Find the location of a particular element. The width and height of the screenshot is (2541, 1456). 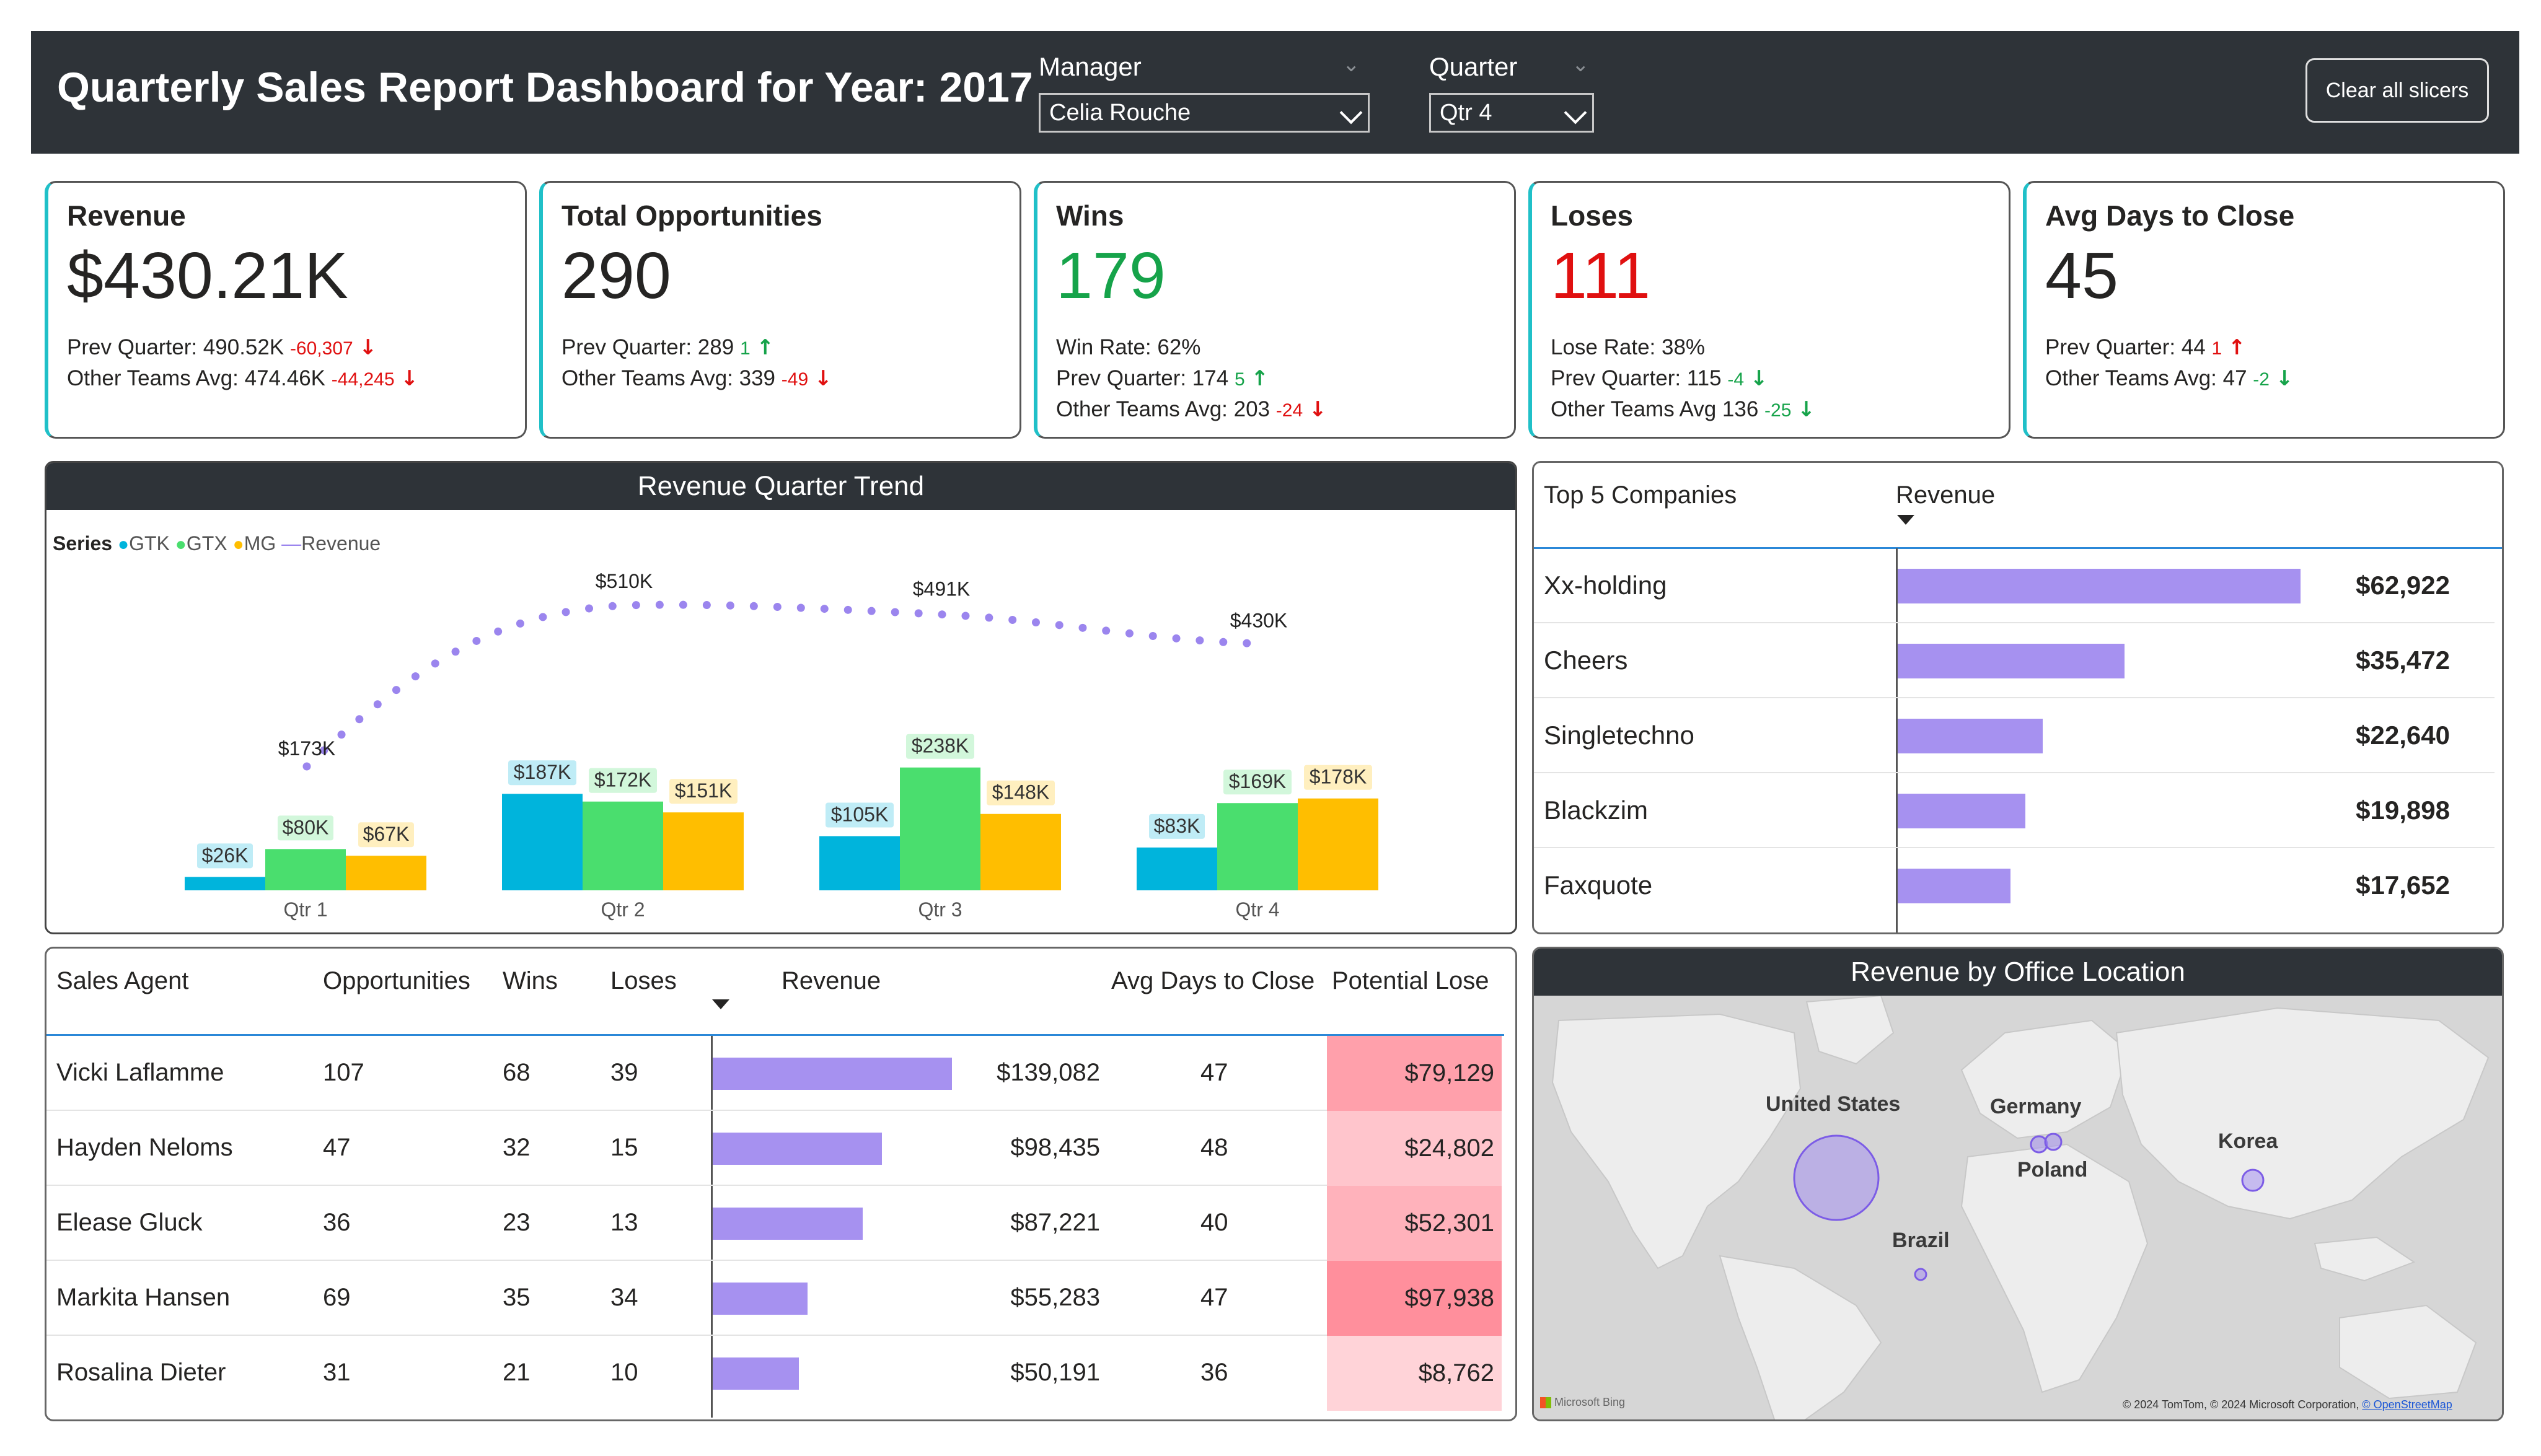

bar-gtx-qtr1 is located at coordinates (305, 870).